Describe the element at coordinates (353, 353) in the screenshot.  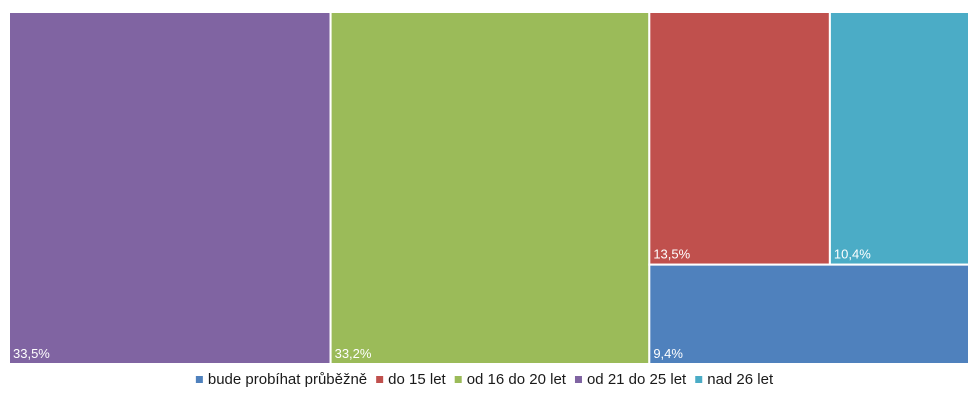
I see `tile-label-od-16-do-20-let: 33,2%` at that location.